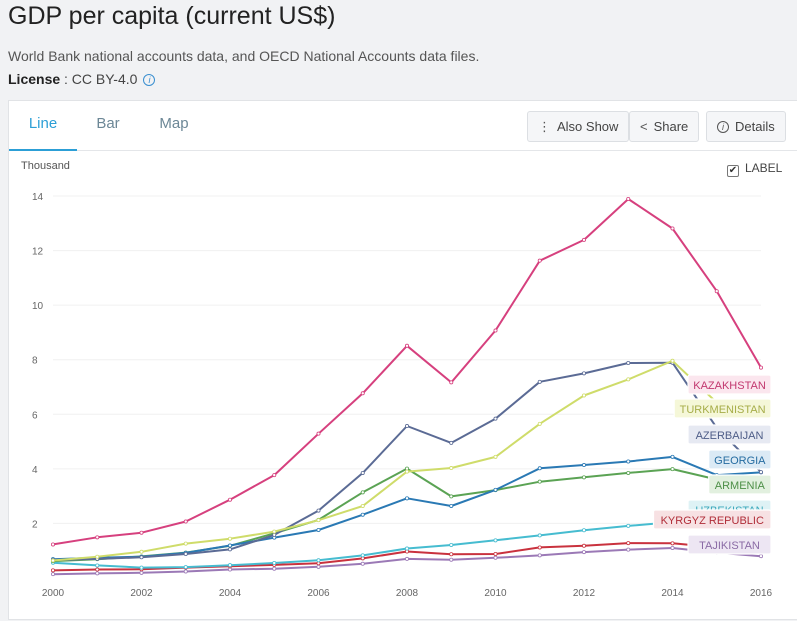  I want to click on y-tick-label: 2, so click(35, 524).